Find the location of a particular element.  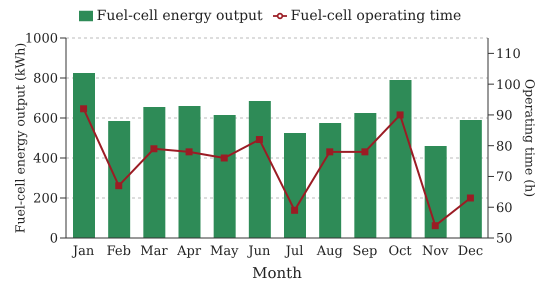

x-axis-title: Month is located at coordinates (277, 273).